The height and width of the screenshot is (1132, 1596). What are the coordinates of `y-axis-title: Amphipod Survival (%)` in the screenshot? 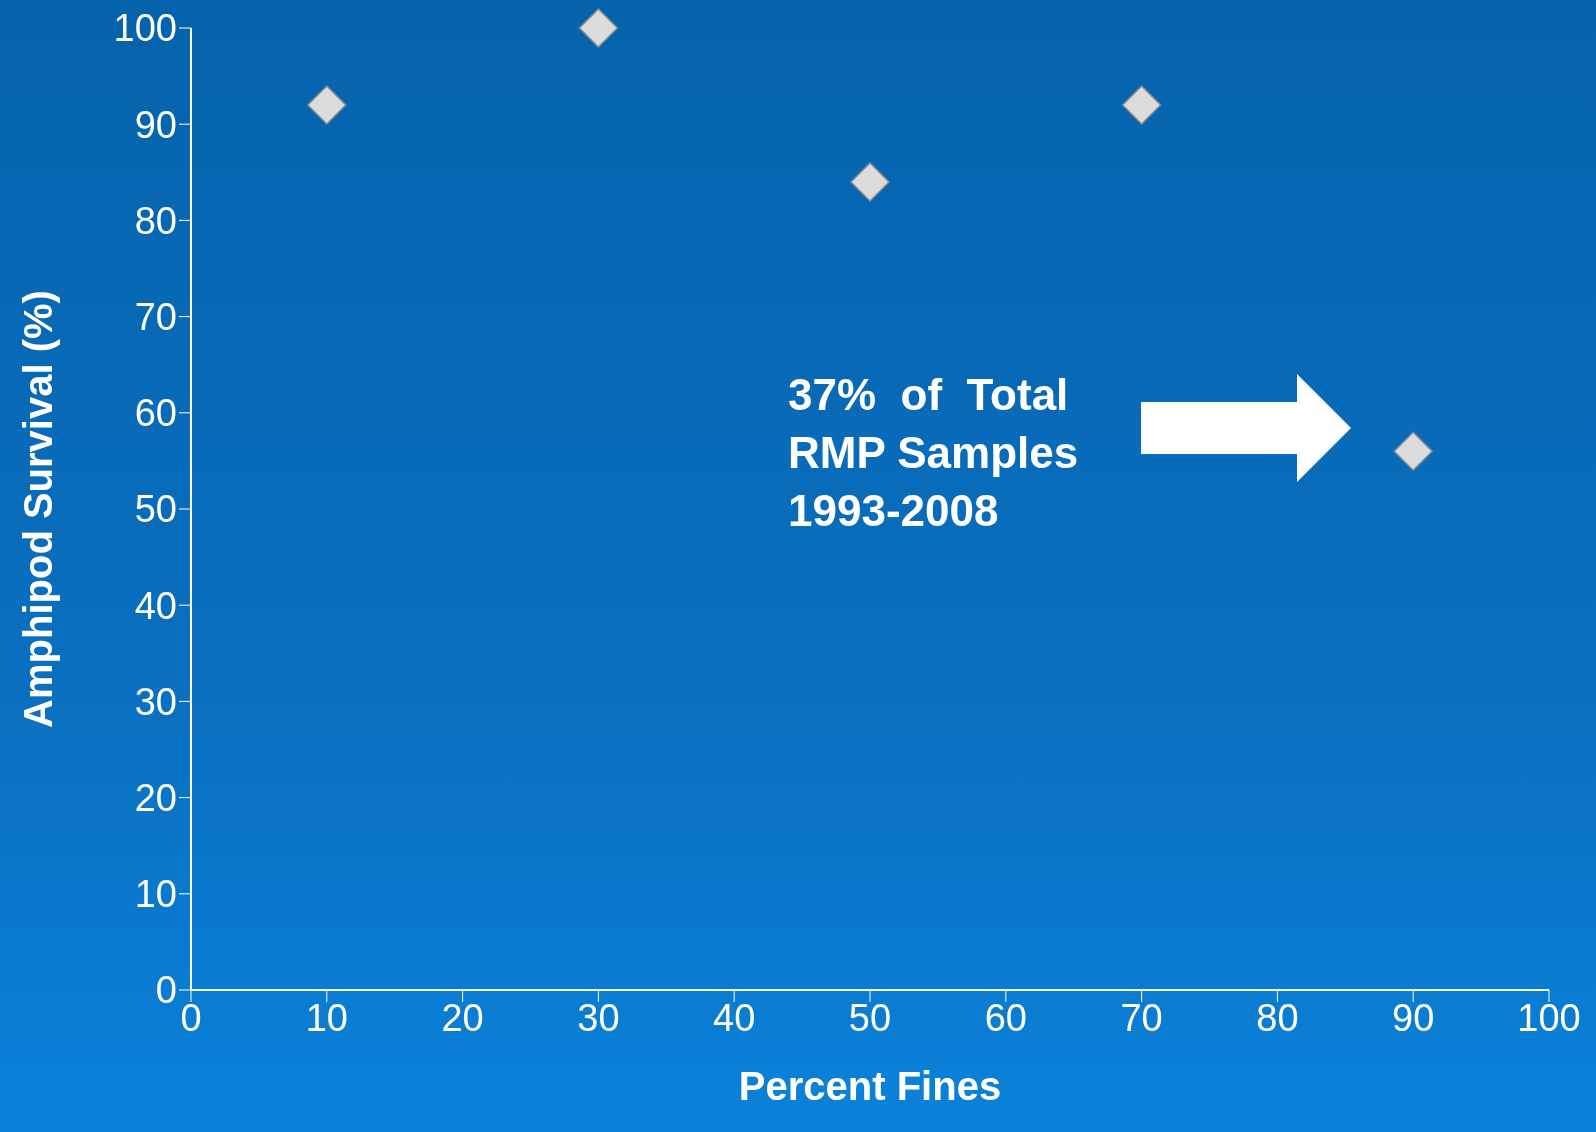 It's located at (38, 509).